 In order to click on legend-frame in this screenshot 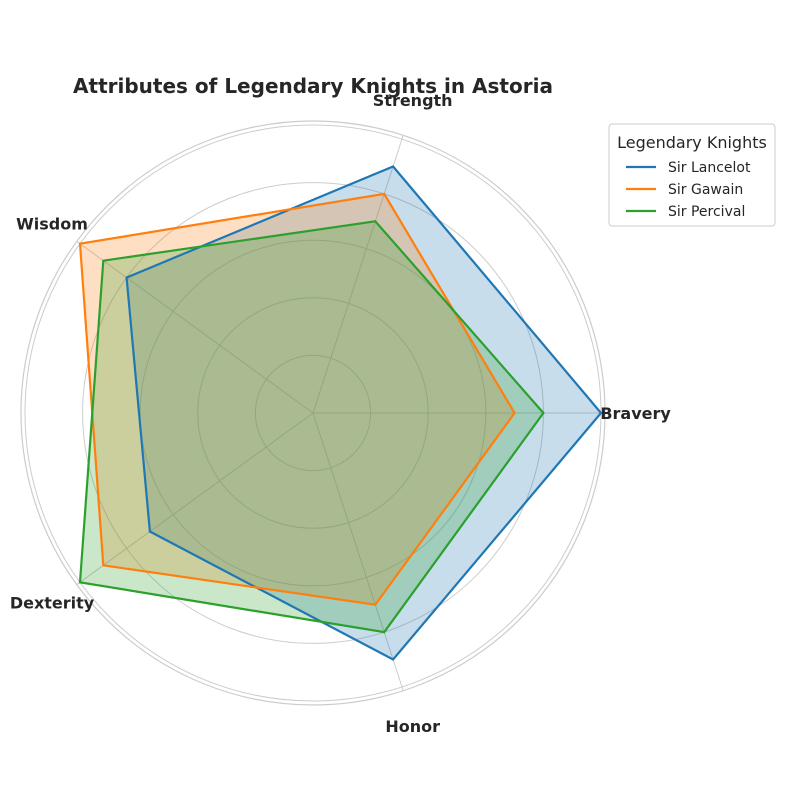, I will do `click(692, 175)`.